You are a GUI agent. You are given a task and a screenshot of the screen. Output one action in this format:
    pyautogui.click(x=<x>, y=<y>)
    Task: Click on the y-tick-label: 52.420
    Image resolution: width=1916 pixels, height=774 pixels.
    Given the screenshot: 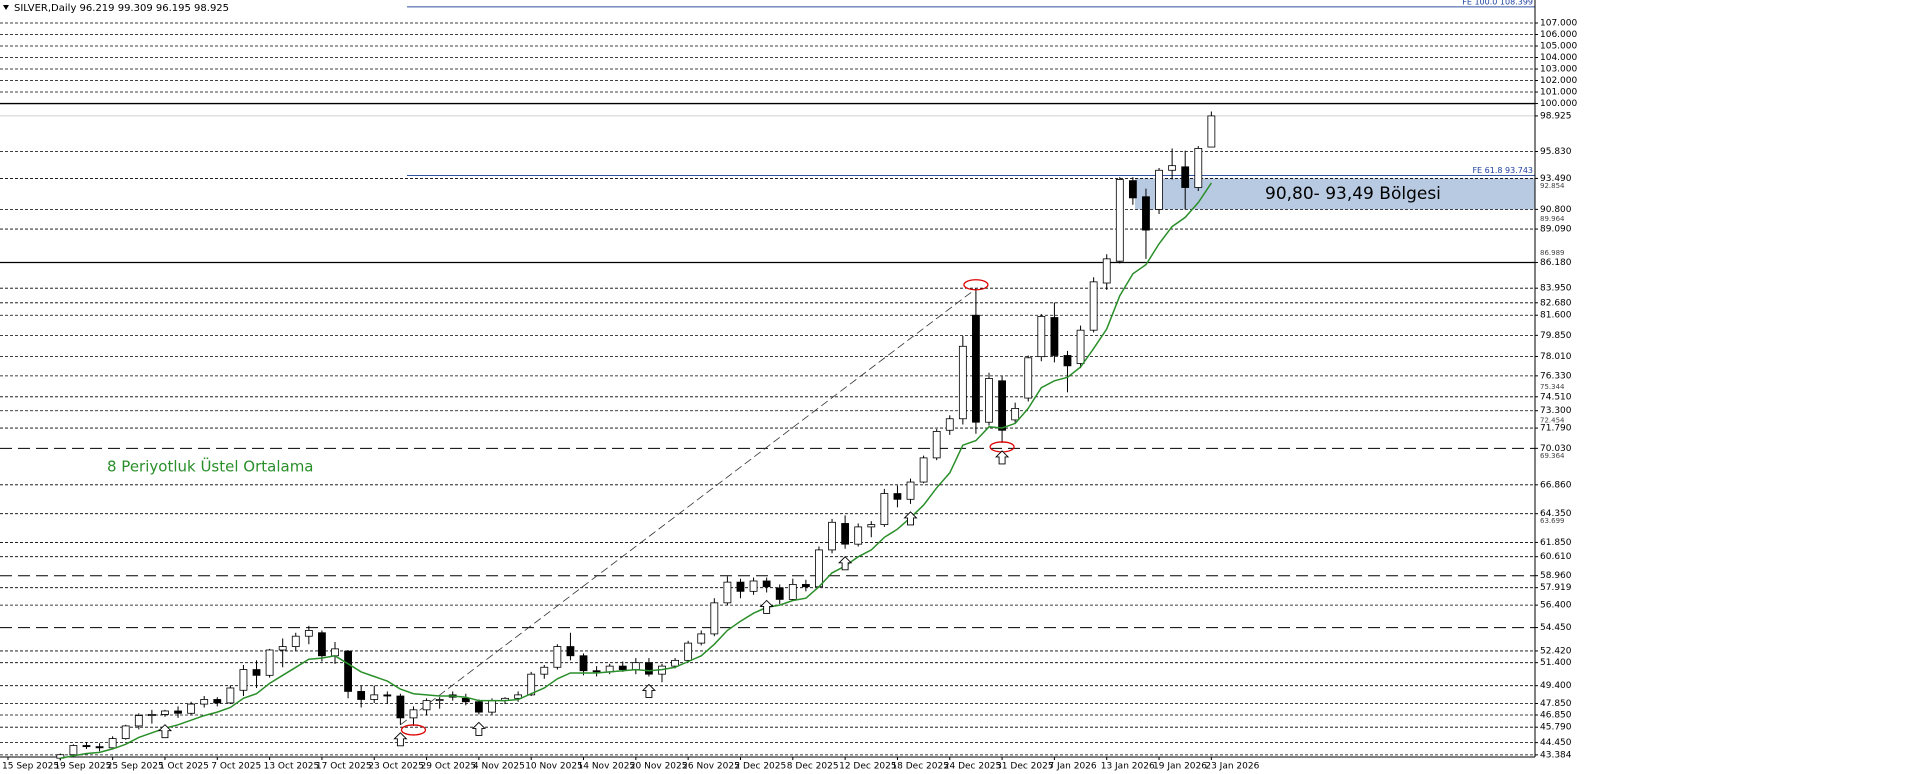 What is the action you would take?
    pyautogui.click(x=1556, y=651)
    